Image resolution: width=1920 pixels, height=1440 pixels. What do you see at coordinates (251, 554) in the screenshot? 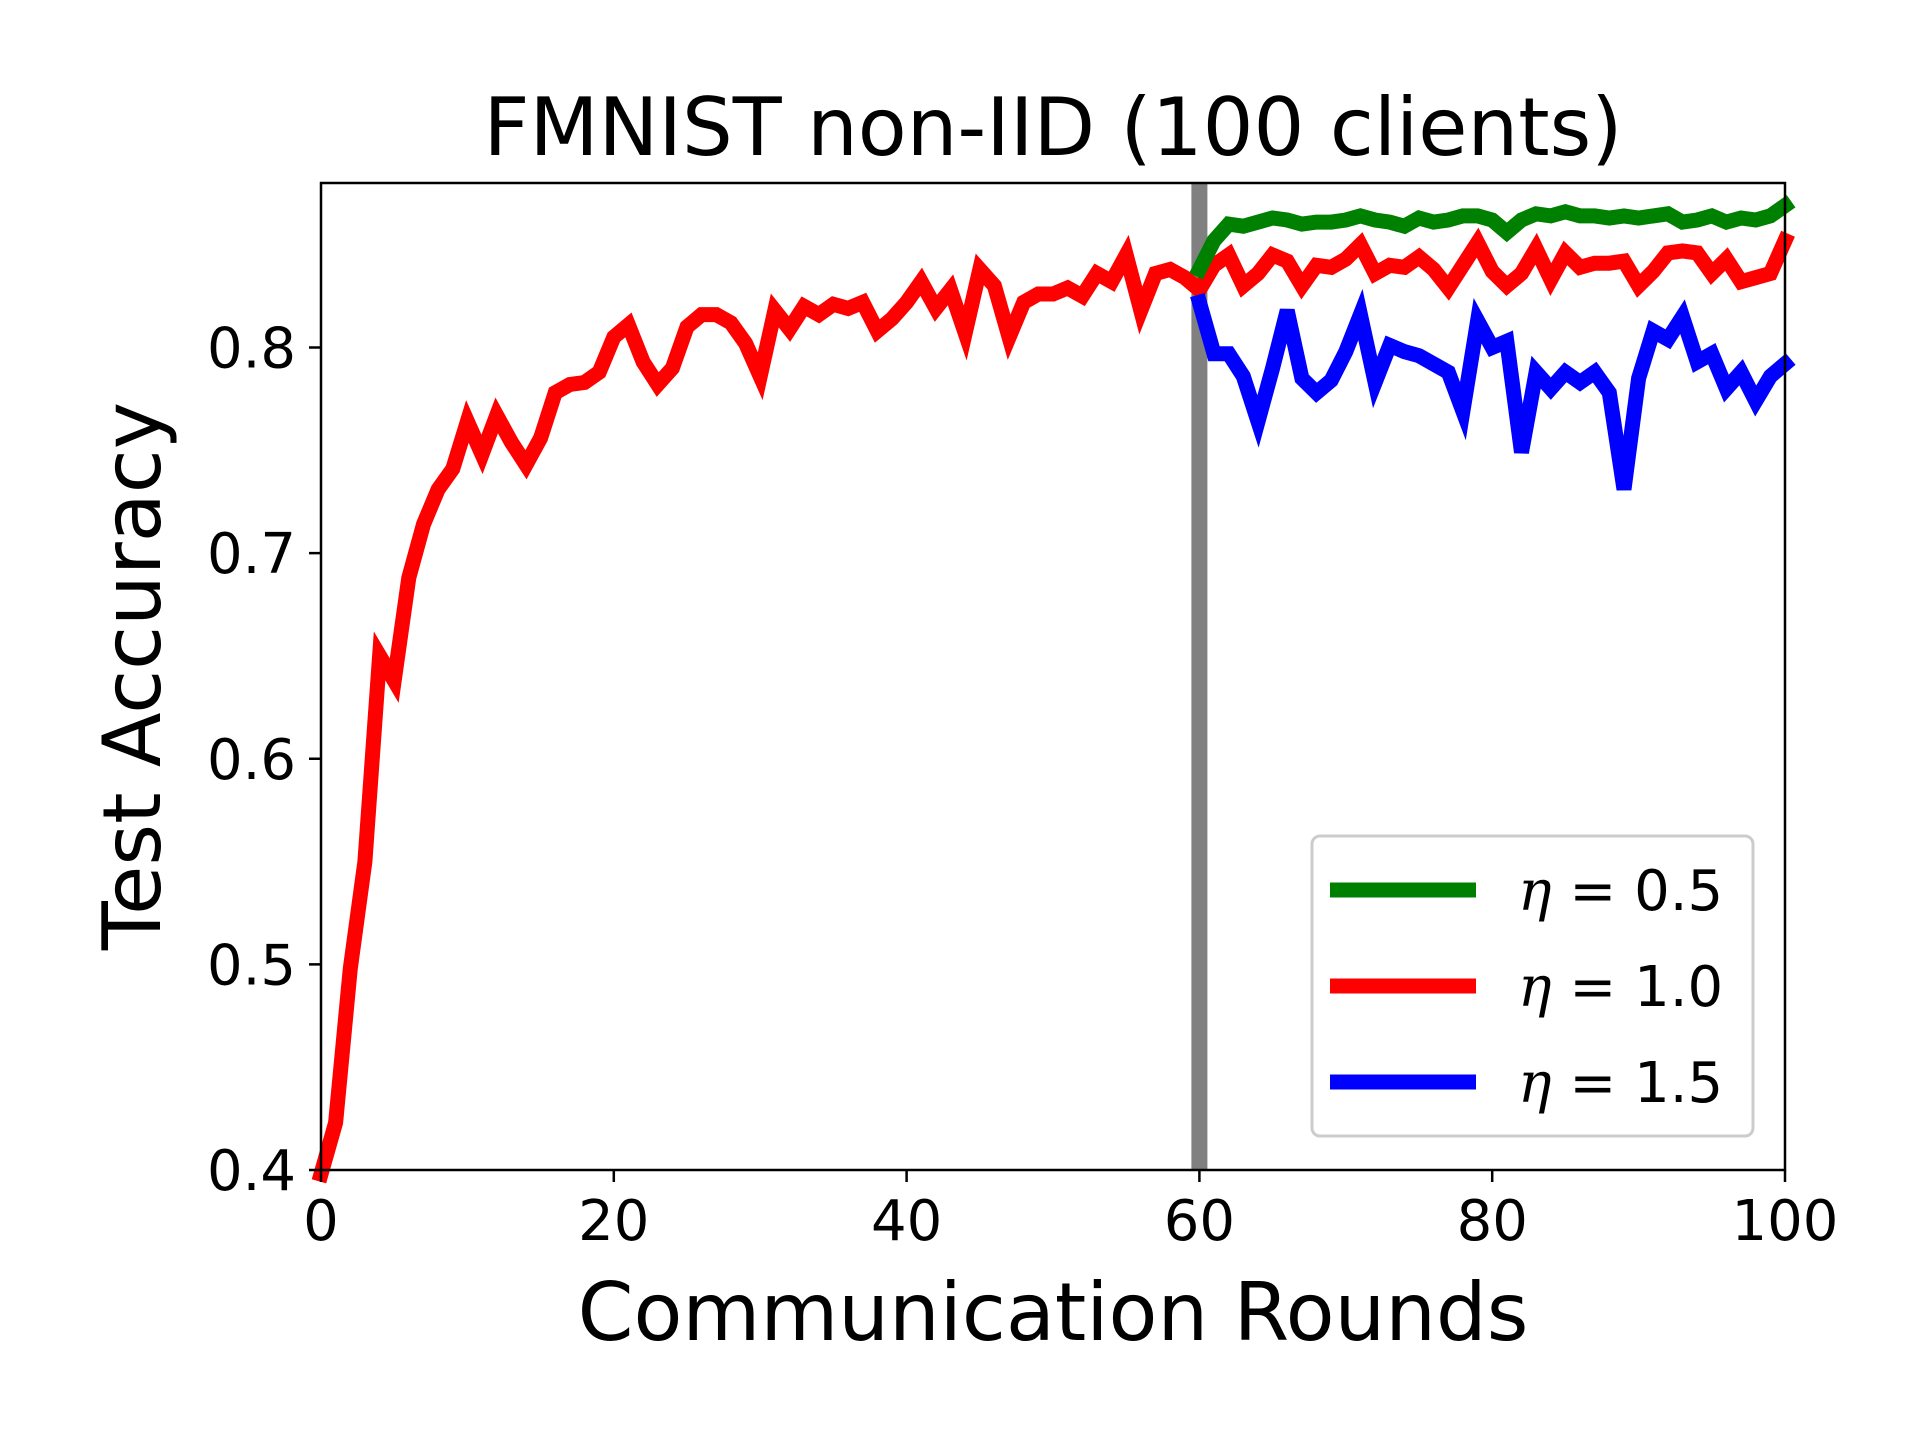
I see `y-tick-label: 0.7` at bounding box center [251, 554].